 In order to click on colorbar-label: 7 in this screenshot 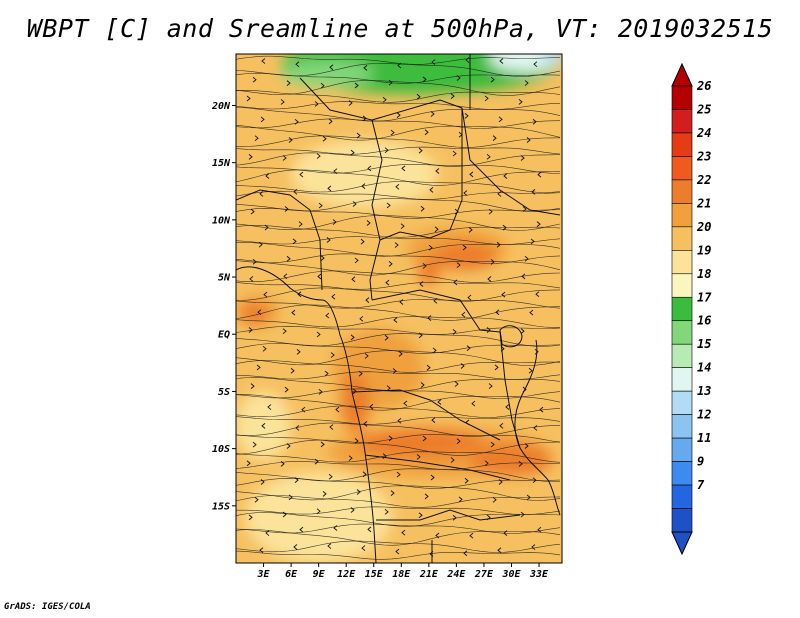, I will do `click(701, 485)`.